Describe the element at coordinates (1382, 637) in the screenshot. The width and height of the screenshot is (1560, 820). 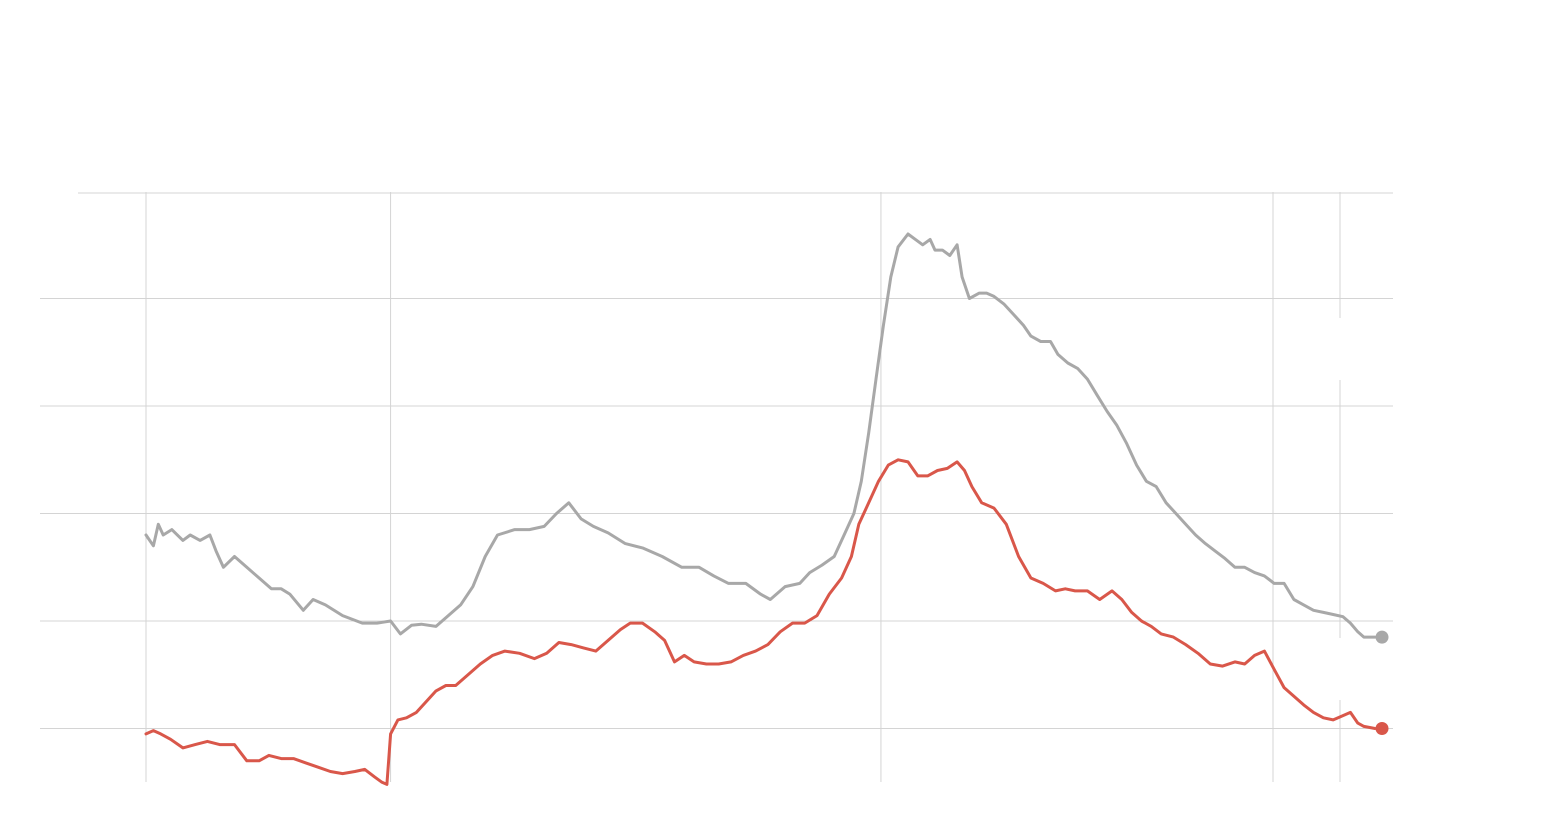
I see `end-marker-gray` at that location.